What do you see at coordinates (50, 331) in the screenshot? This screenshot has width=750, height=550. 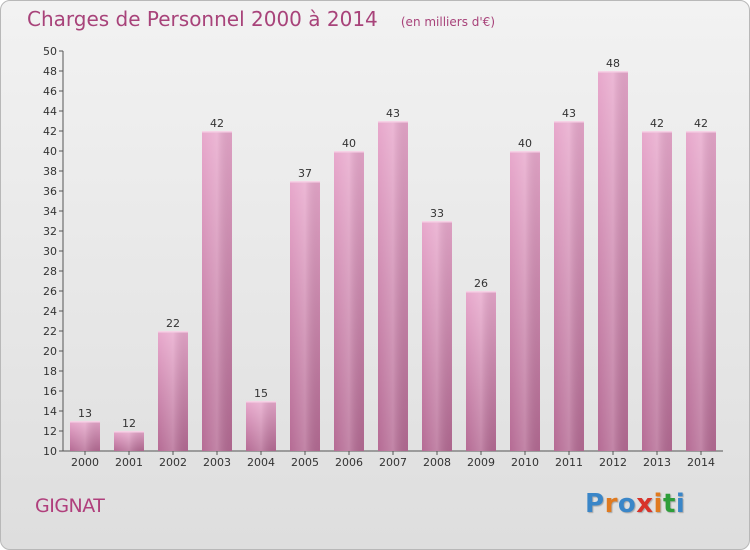 I see `y-tick-label: 22` at bounding box center [50, 331].